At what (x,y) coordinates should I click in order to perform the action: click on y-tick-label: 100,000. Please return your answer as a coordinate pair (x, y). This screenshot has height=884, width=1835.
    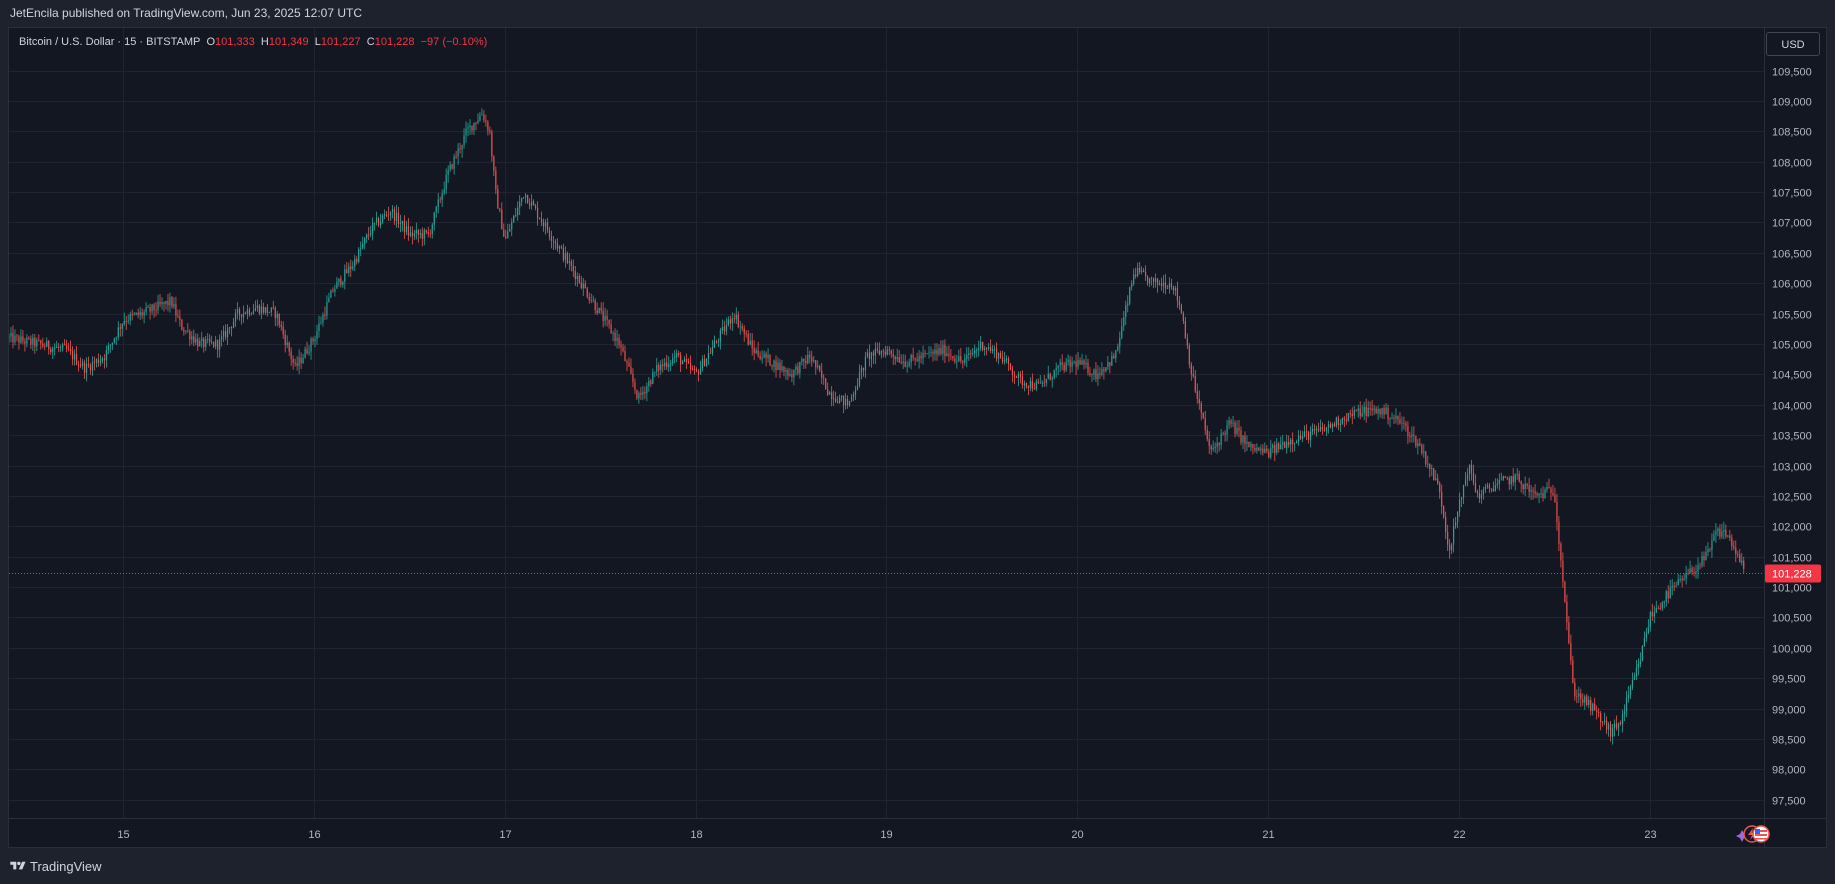
    Looking at the image, I should click on (1792, 650).